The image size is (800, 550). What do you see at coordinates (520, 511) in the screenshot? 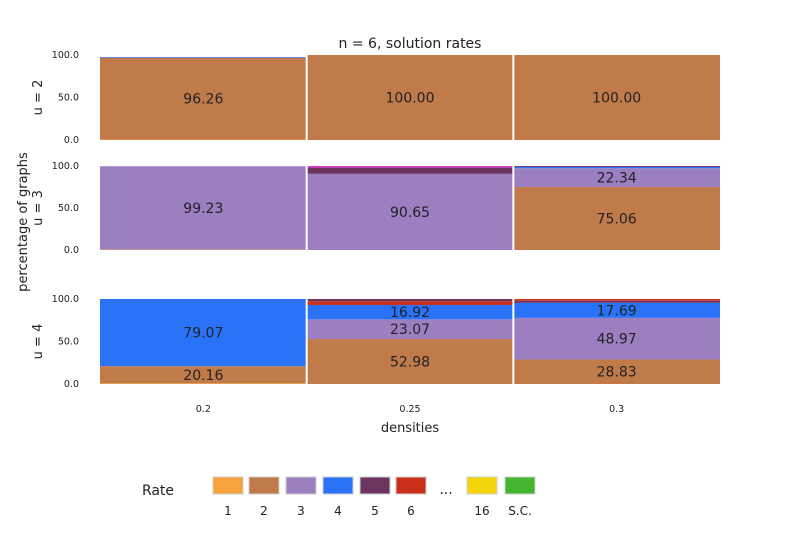
I see `legend-label: S.C.` at bounding box center [520, 511].